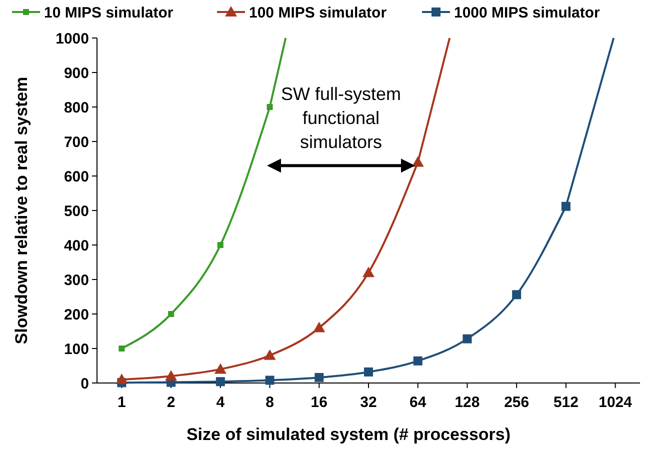 This screenshot has width=645, height=455. I want to click on y-tick-label: 1000, so click(72, 39).